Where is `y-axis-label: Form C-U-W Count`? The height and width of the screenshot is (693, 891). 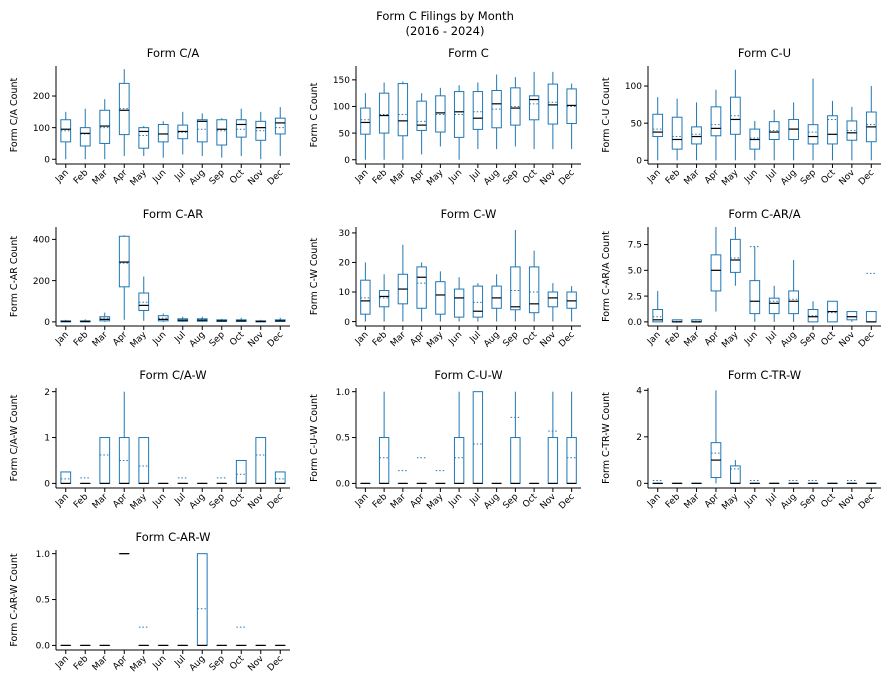
y-axis-label: Form C-U-W Count is located at coordinates (314, 438).